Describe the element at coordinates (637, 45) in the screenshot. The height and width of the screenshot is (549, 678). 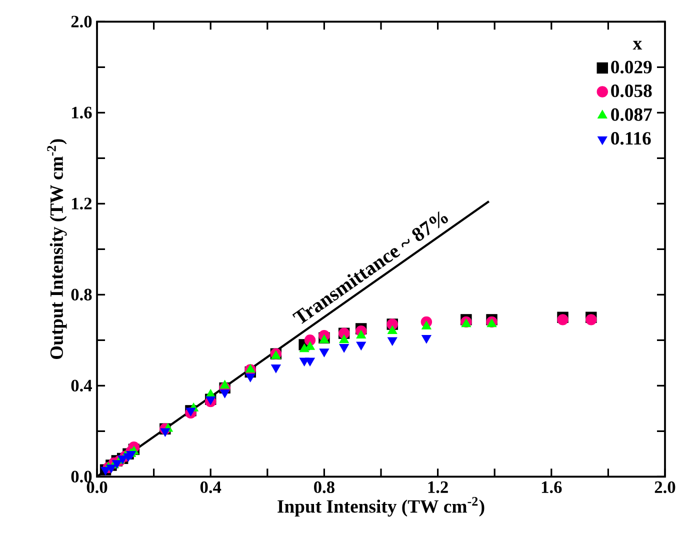
I see `legend-title: x` at that location.